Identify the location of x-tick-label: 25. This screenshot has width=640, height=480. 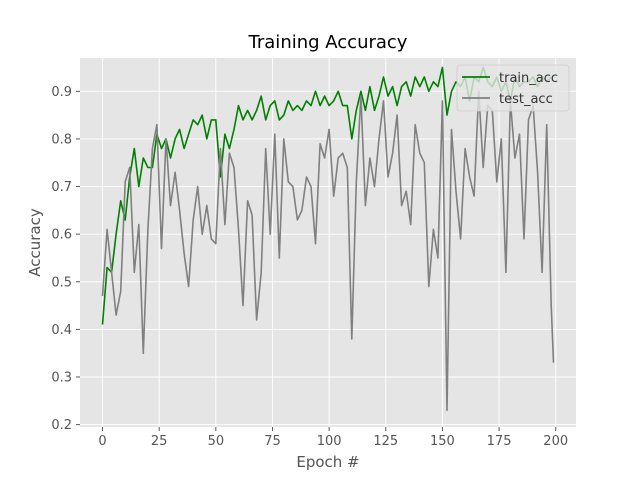
(159, 441).